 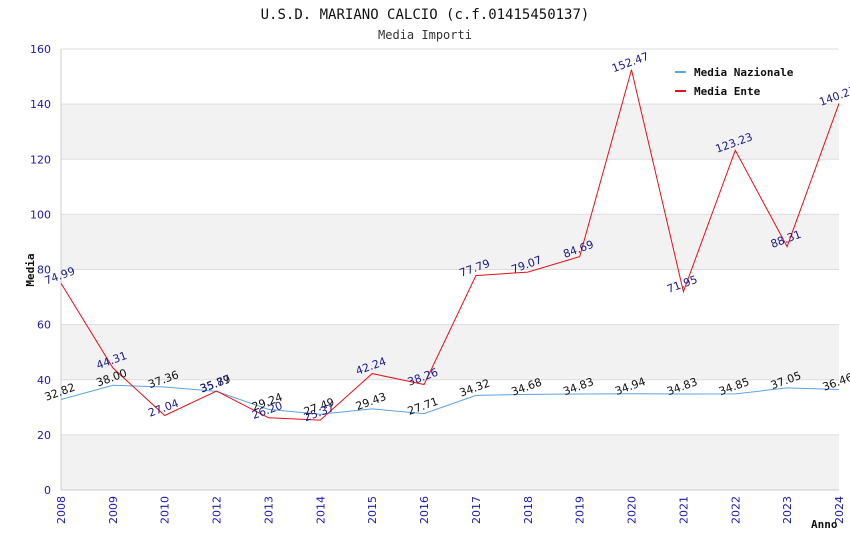 What do you see at coordinates (47, 490) in the screenshot?
I see `y-tick-label: 0` at bounding box center [47, 490].